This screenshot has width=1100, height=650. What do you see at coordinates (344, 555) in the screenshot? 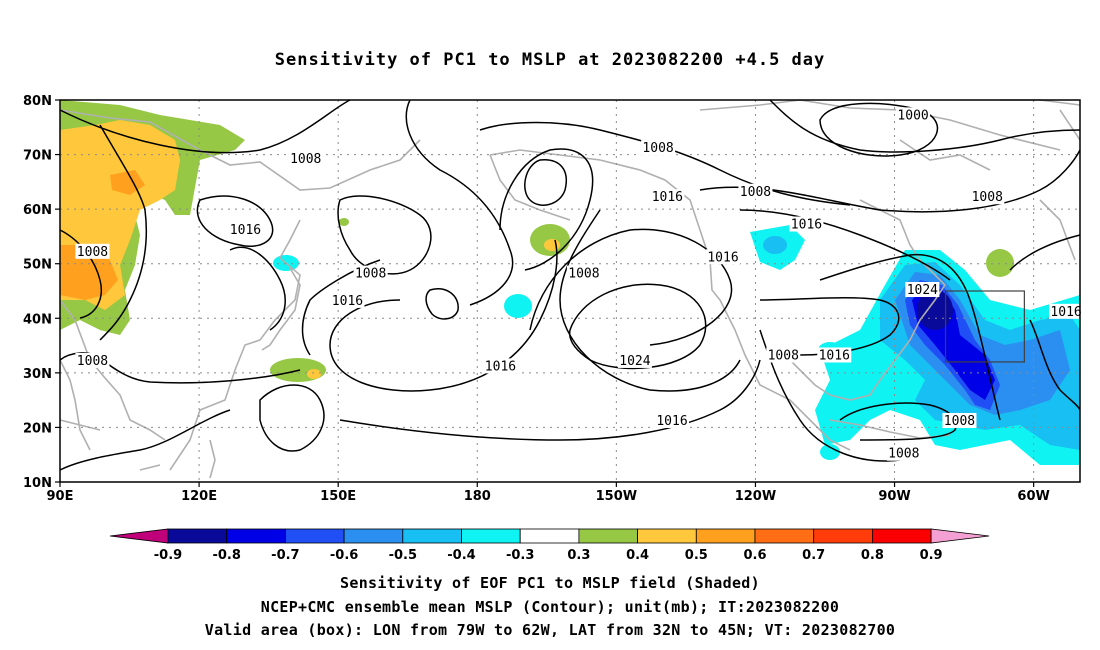
I see `colorbar-label: -0.6` at bounding box center [344, 555].